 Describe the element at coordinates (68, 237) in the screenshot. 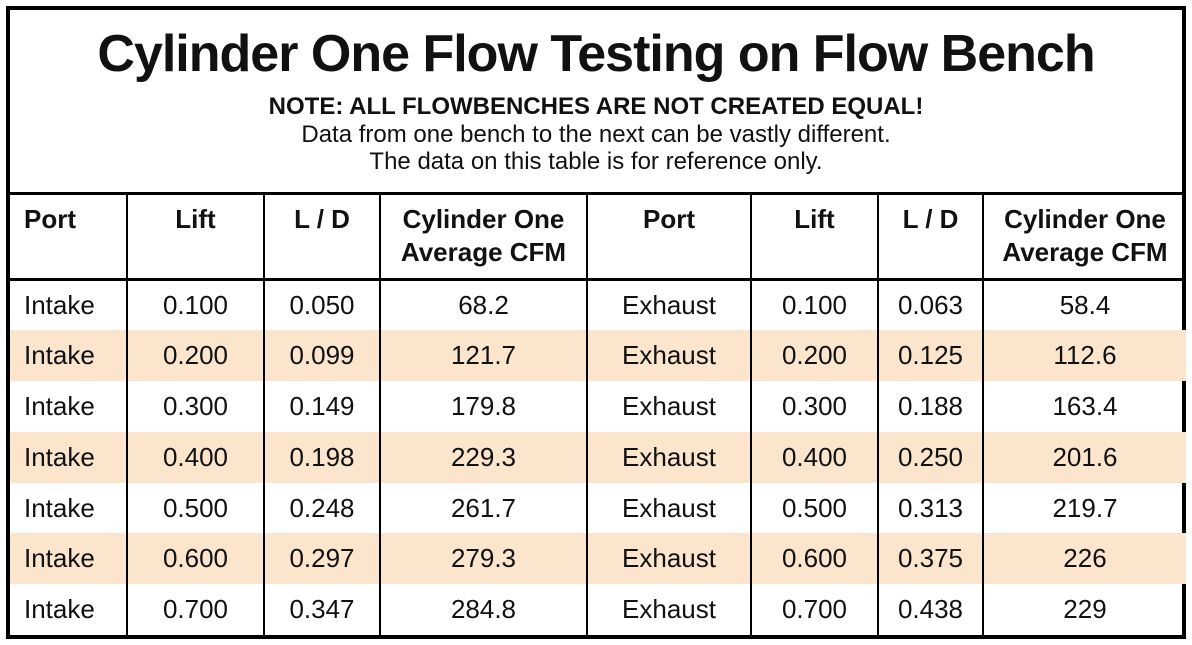

I see `column-header-port-intake: Port` at that location.